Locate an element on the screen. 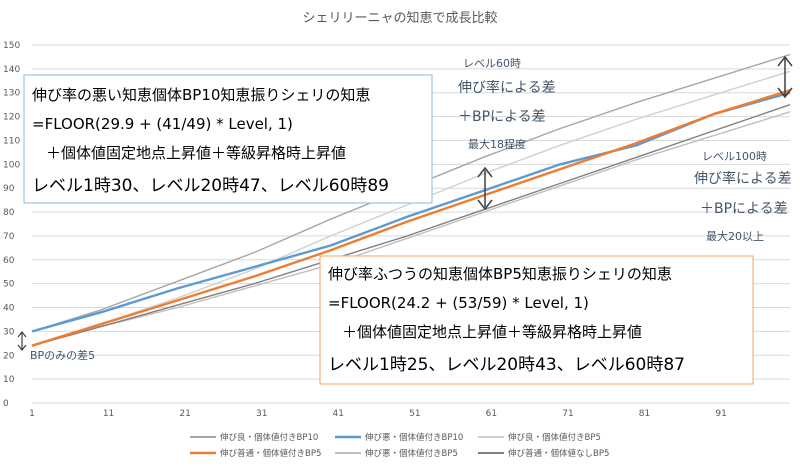 This screenshot has width=800, height=467. box2-formula: =FLOOR(24.2 + (53/59) * Level, 1) is located at coordinates (458, 303).